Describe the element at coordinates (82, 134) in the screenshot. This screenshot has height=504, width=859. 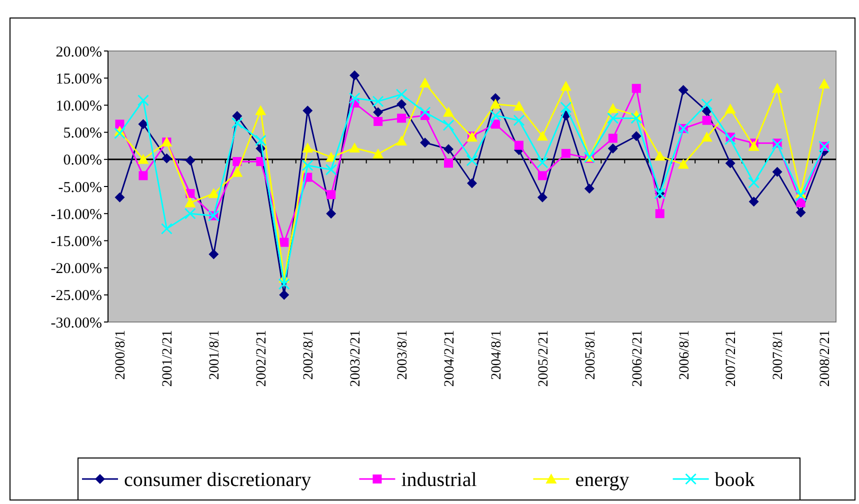
I see `y-tick-label: 5.00%` at that location.